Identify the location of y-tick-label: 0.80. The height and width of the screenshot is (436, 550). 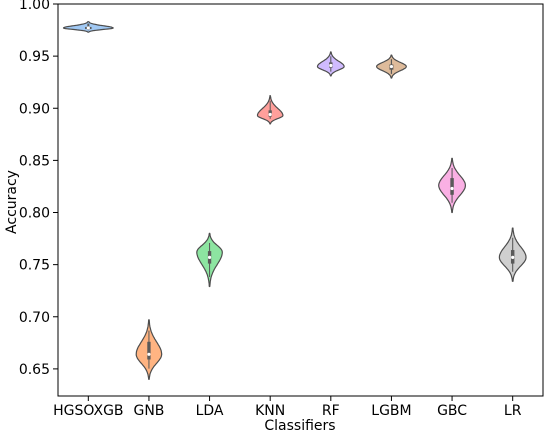
(34, 214).